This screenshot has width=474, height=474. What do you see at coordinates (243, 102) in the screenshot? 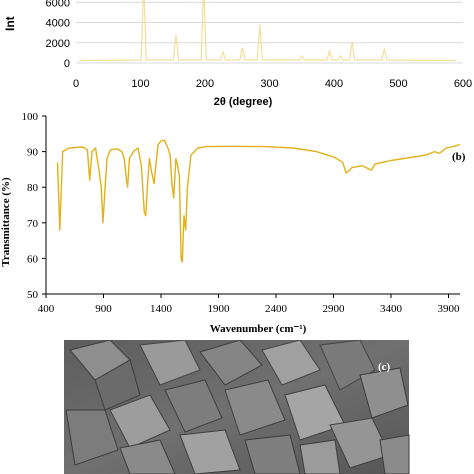
I see `xrd-x-axis-label: 2θ (degree)` at bounding box center [243, 102].